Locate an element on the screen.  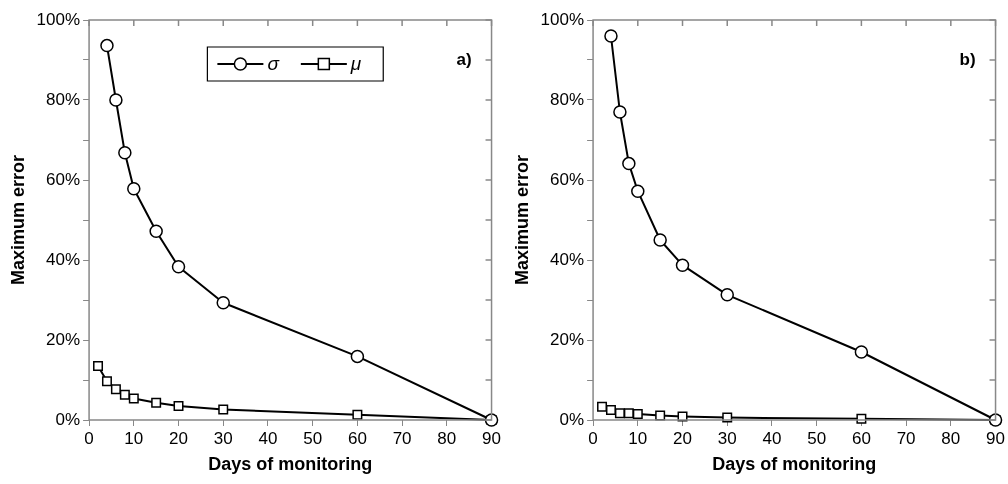
annotation: a) is located at coordinates (464, 59).